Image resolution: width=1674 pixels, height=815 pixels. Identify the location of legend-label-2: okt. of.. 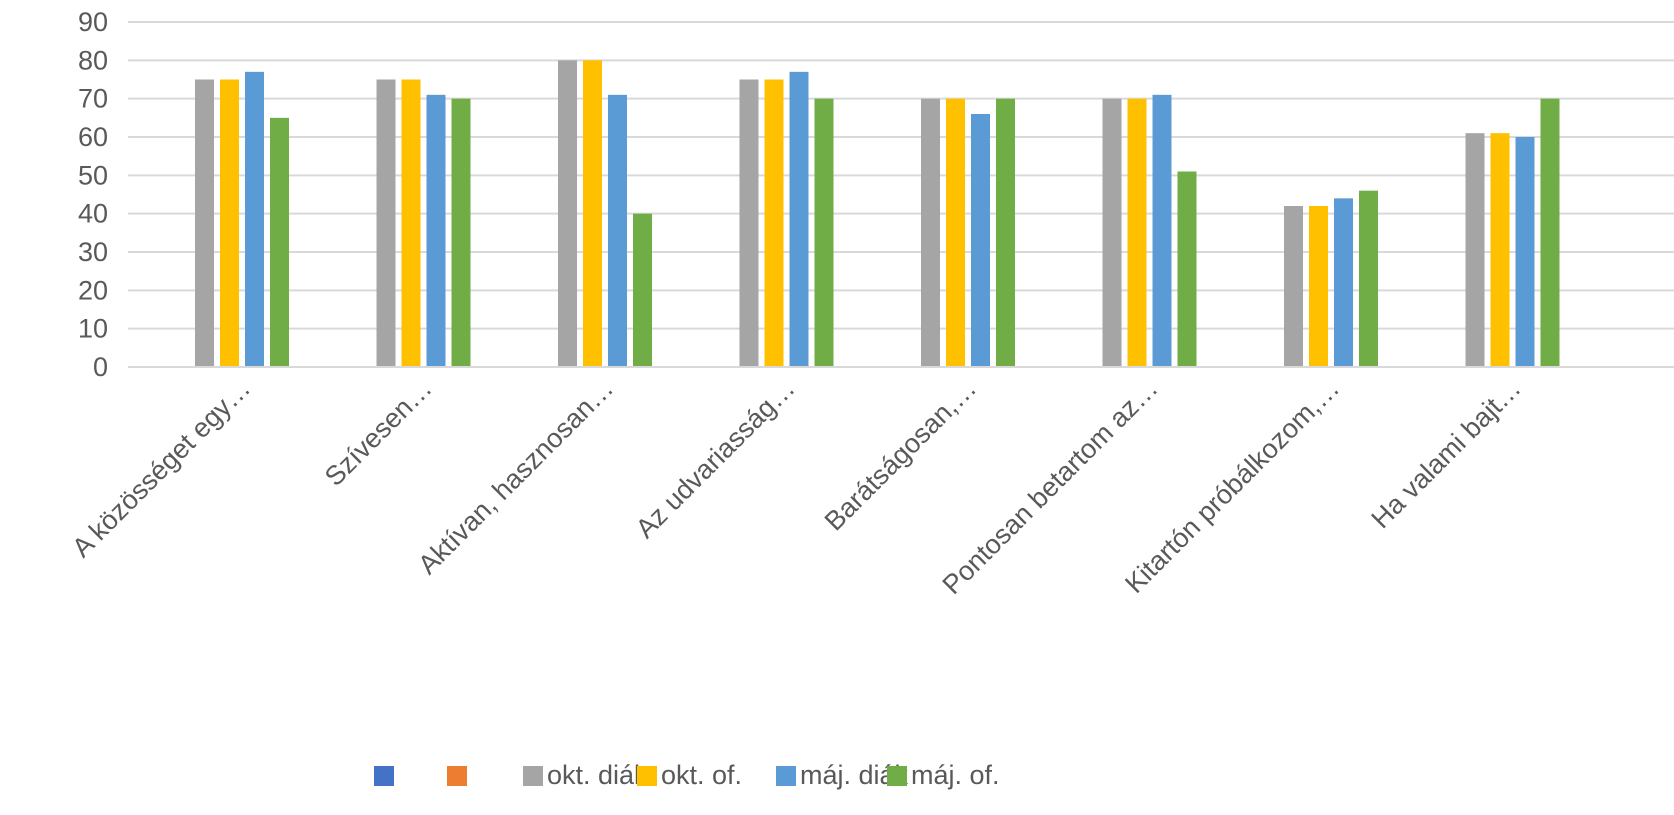
(701, 775).